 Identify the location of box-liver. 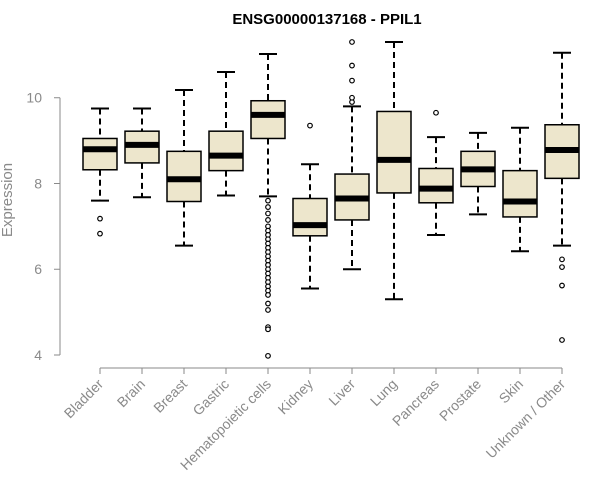
(352, 155).